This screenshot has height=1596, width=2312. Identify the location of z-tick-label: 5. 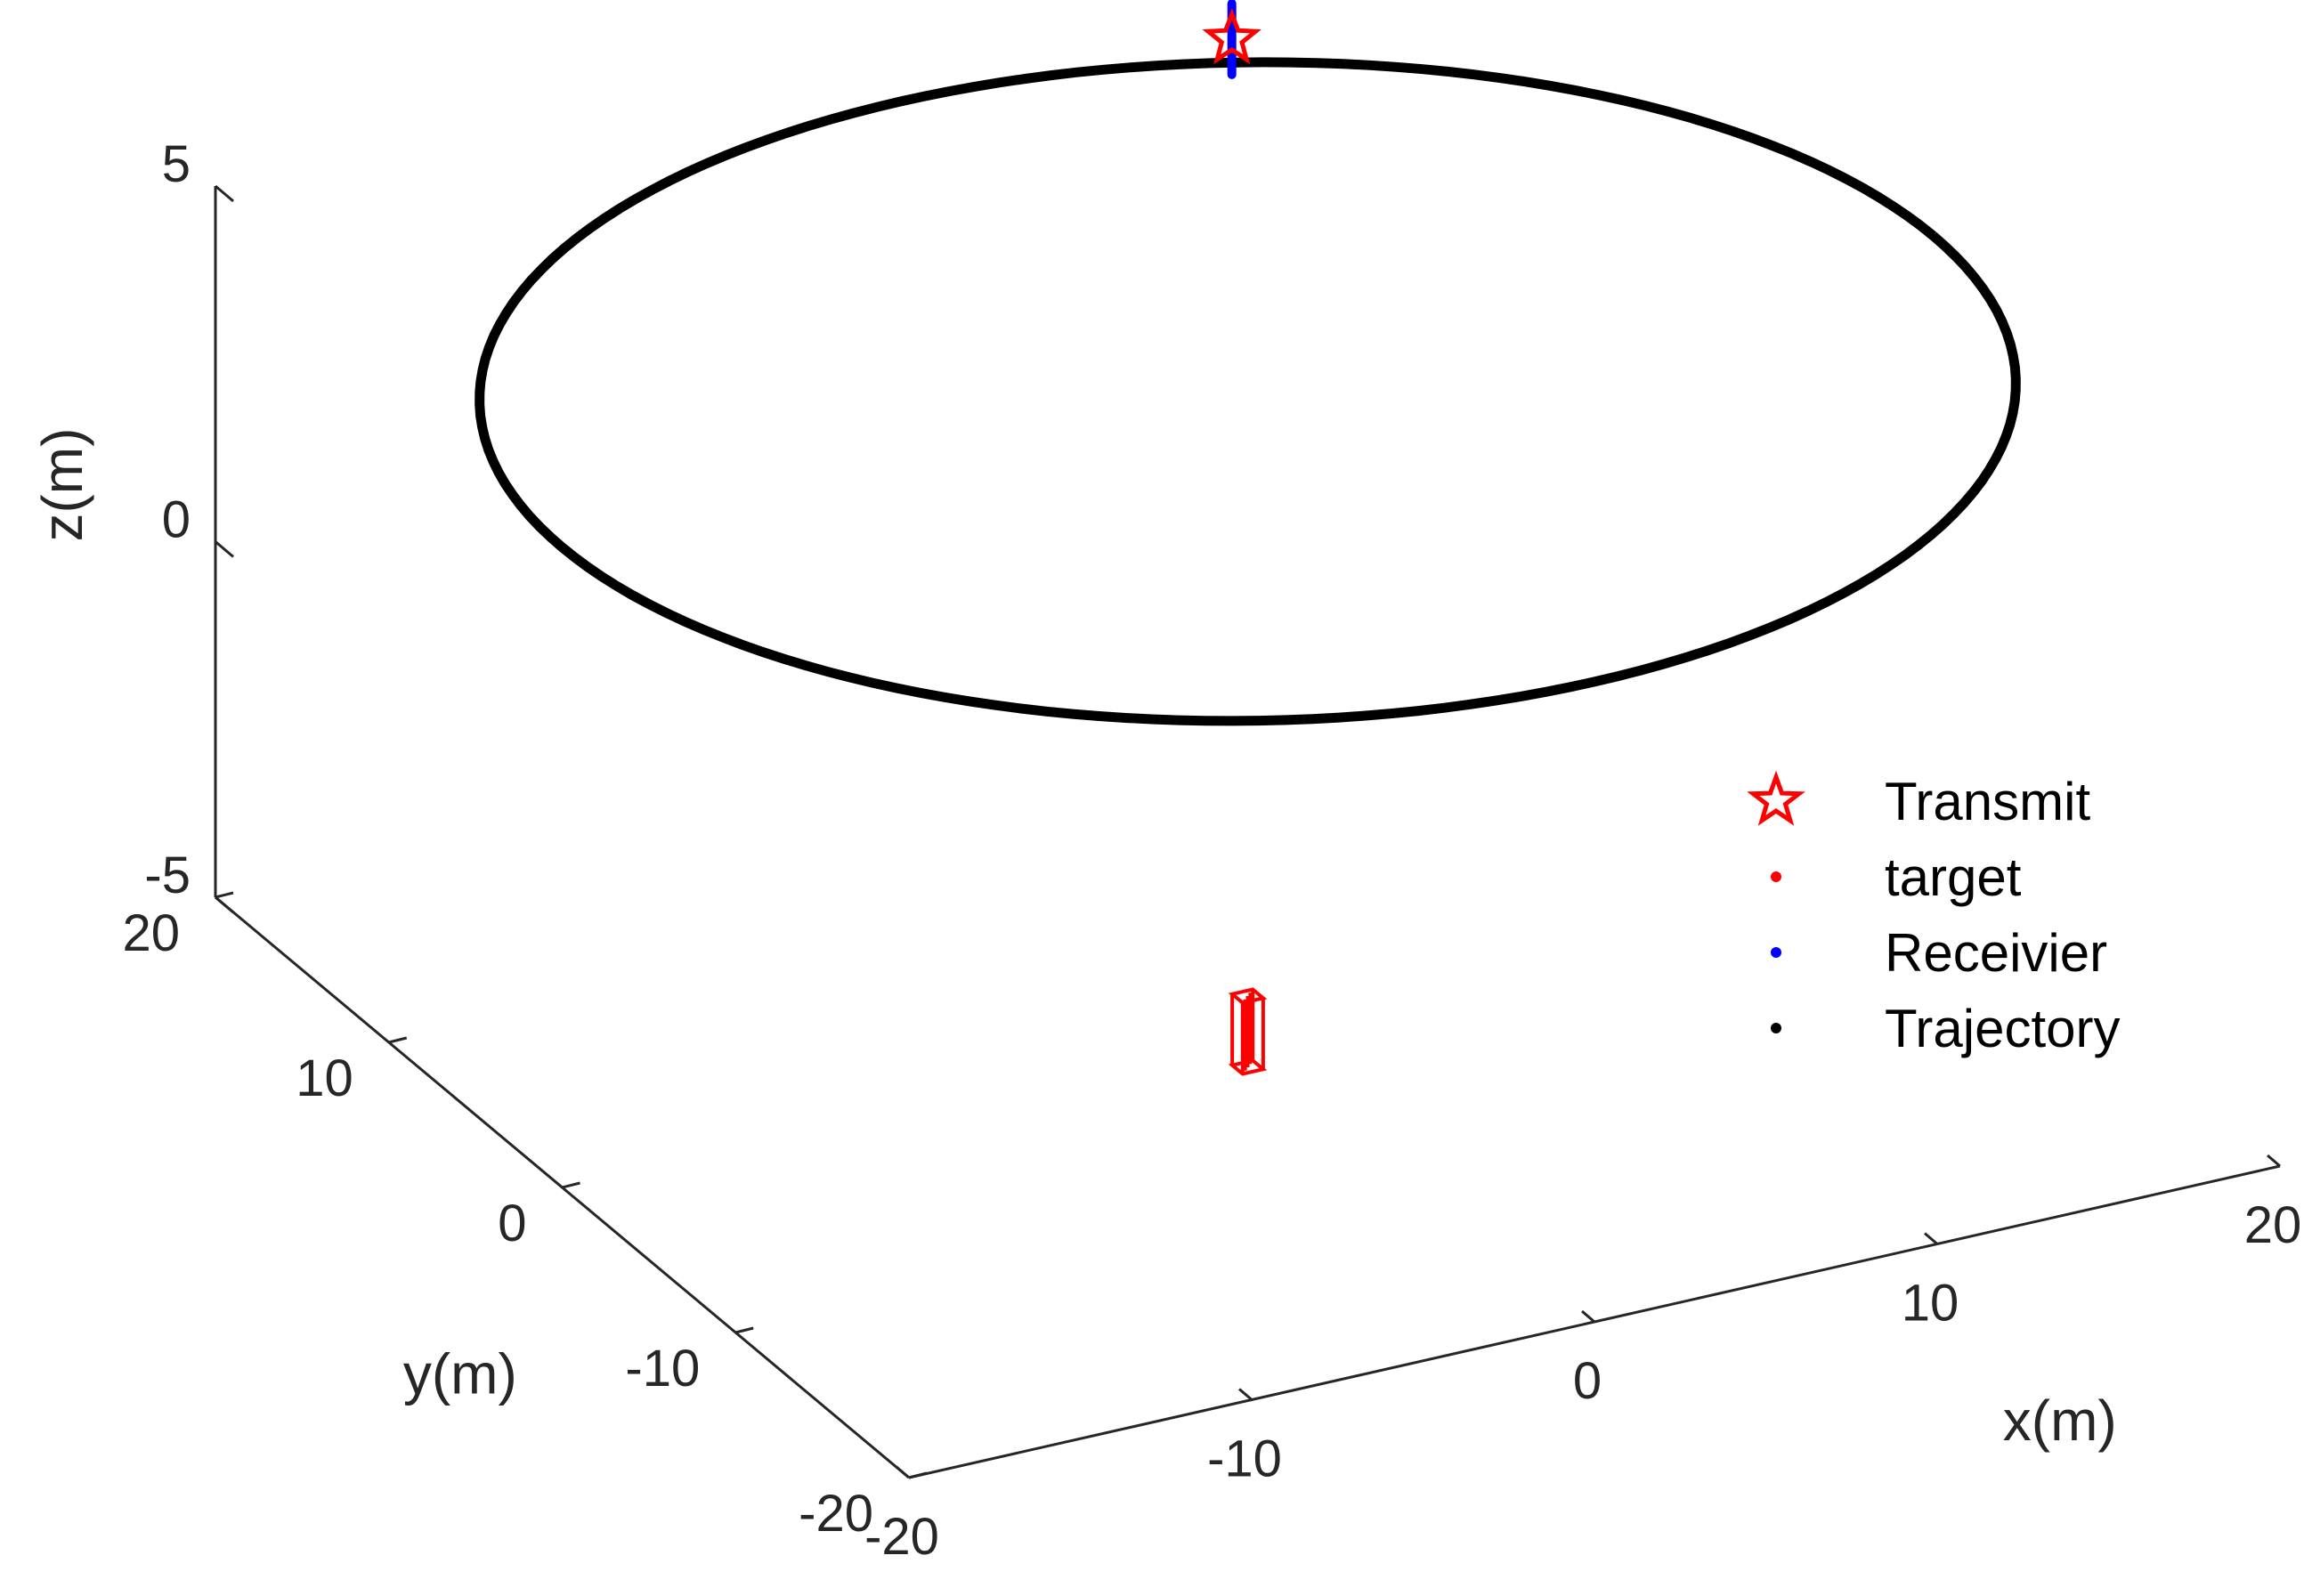
(176, 164).